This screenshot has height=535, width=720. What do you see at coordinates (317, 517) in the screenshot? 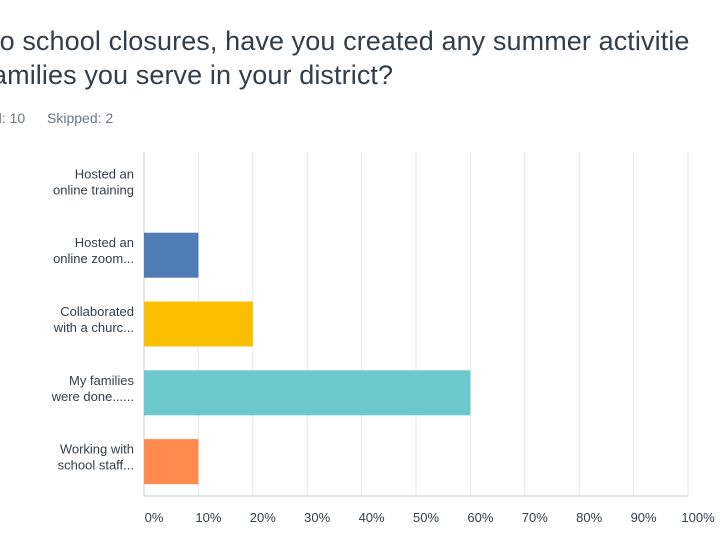
I see `x-tick-label: 30%` at bounding box center [317, 517].